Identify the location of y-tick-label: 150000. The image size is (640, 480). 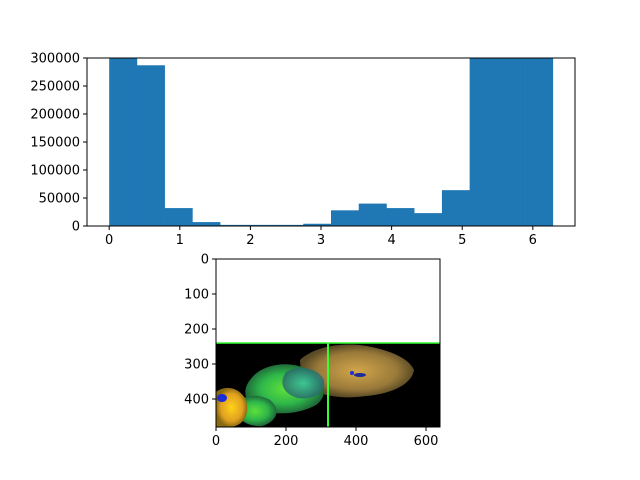
(55, 143).